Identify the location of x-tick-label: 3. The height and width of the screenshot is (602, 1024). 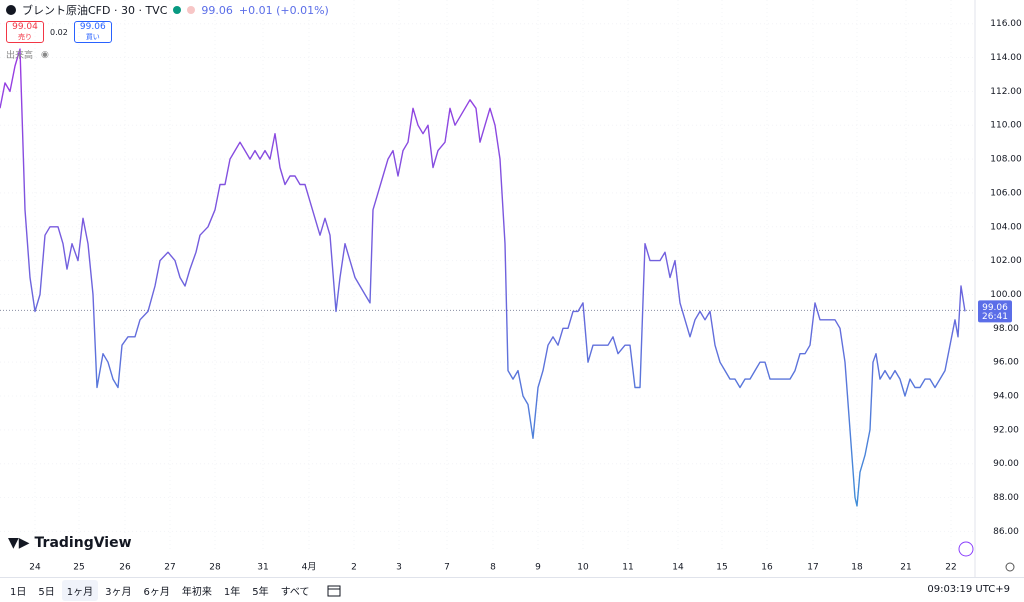
(399, 568).